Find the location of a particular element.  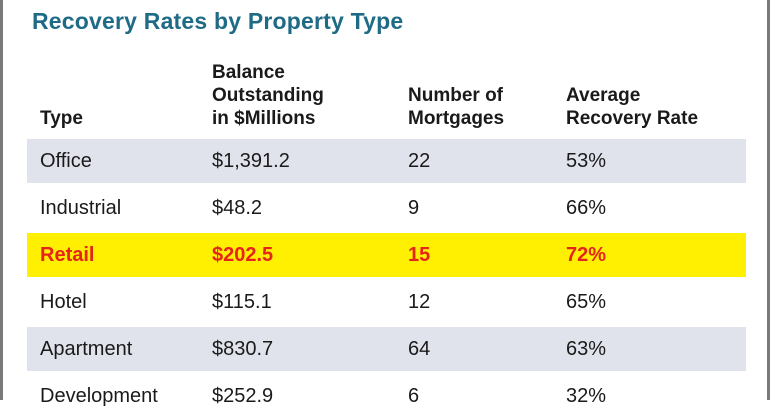

cell-balance: $830.7 is located at coordinates (243, 349).